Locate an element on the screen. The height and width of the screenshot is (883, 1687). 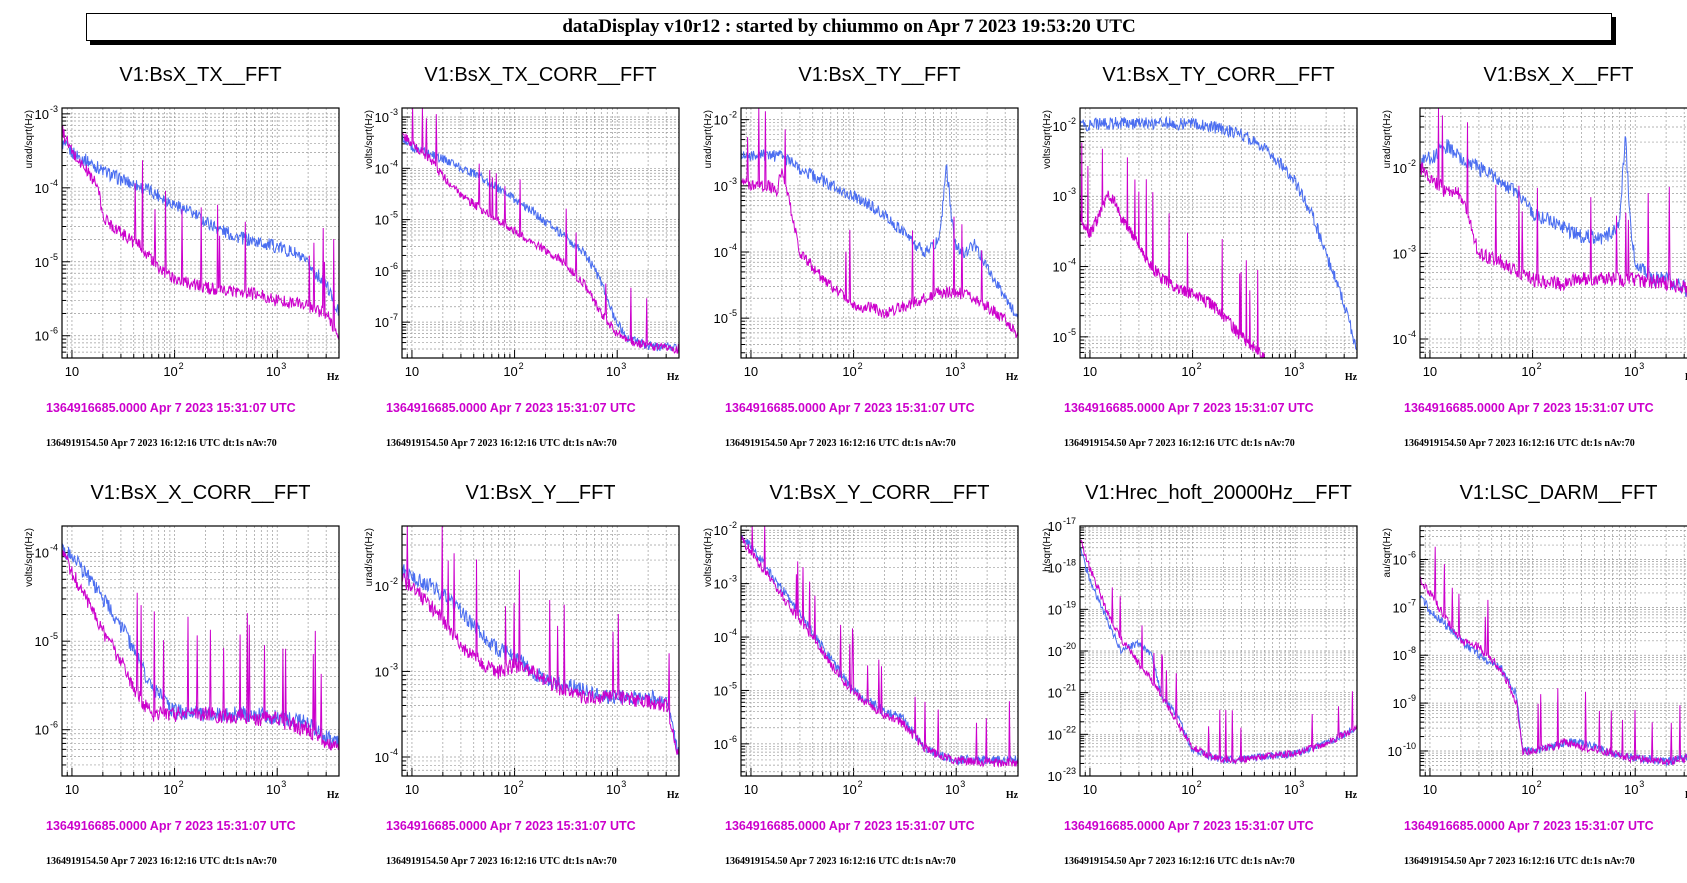
y-tick-exponent: -19 is located at coordinates (1069, 604).